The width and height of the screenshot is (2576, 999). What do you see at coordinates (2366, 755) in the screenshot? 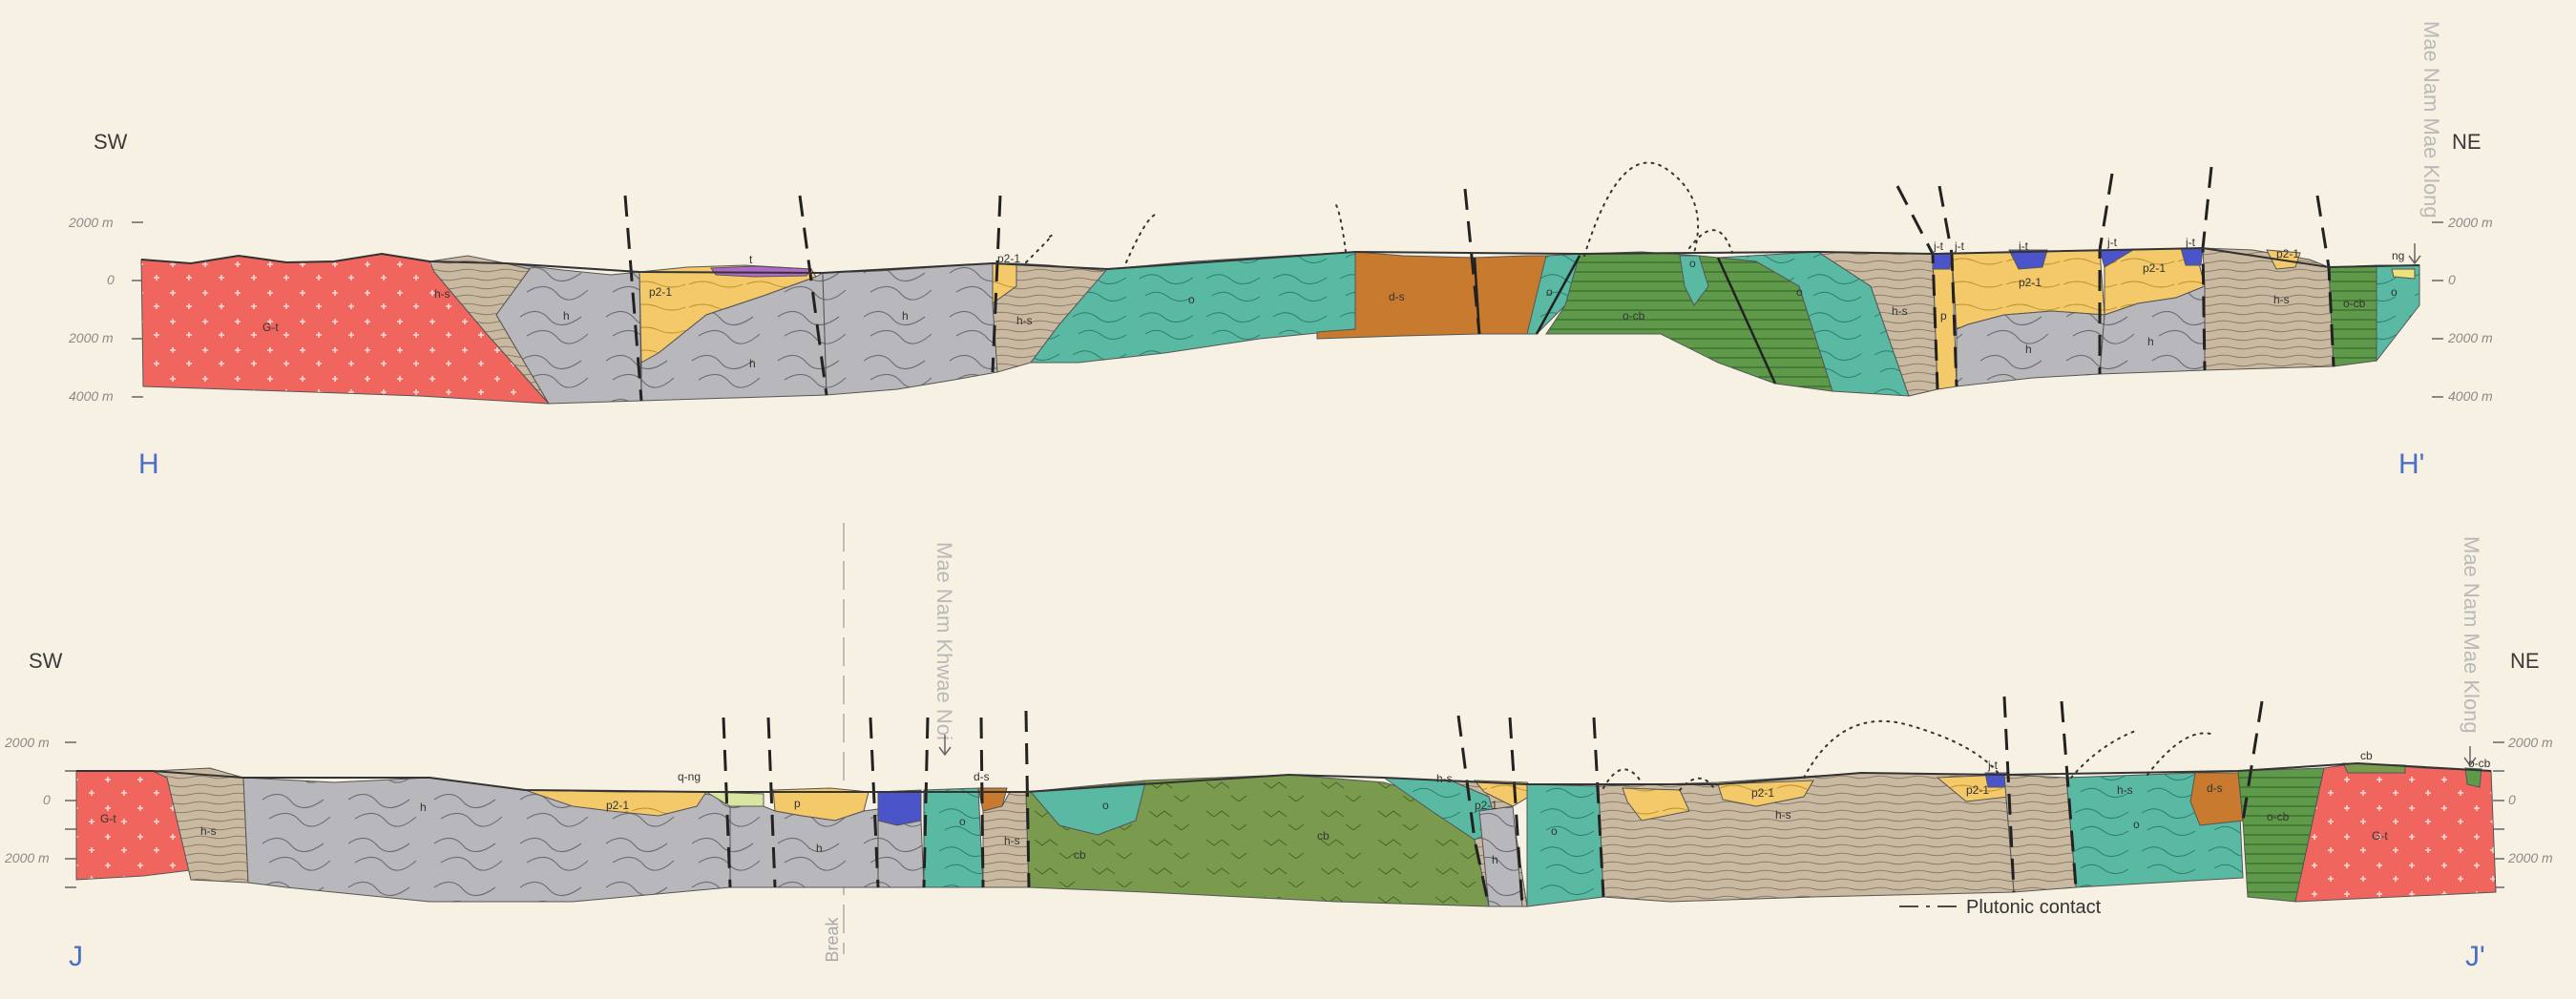
I see `label-cb-2-bottom: cb` at bounding box center [2366, 755].